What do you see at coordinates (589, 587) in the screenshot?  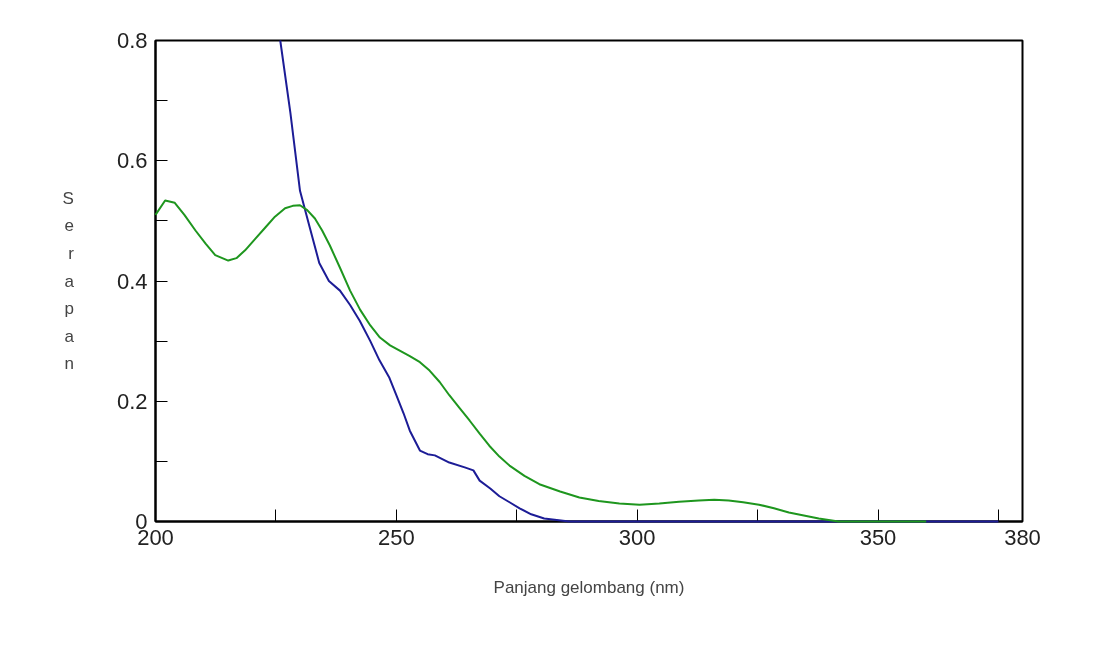 I see `x-axis-title: Panjang gelombang (nm)` at bounding box center [589, 587].